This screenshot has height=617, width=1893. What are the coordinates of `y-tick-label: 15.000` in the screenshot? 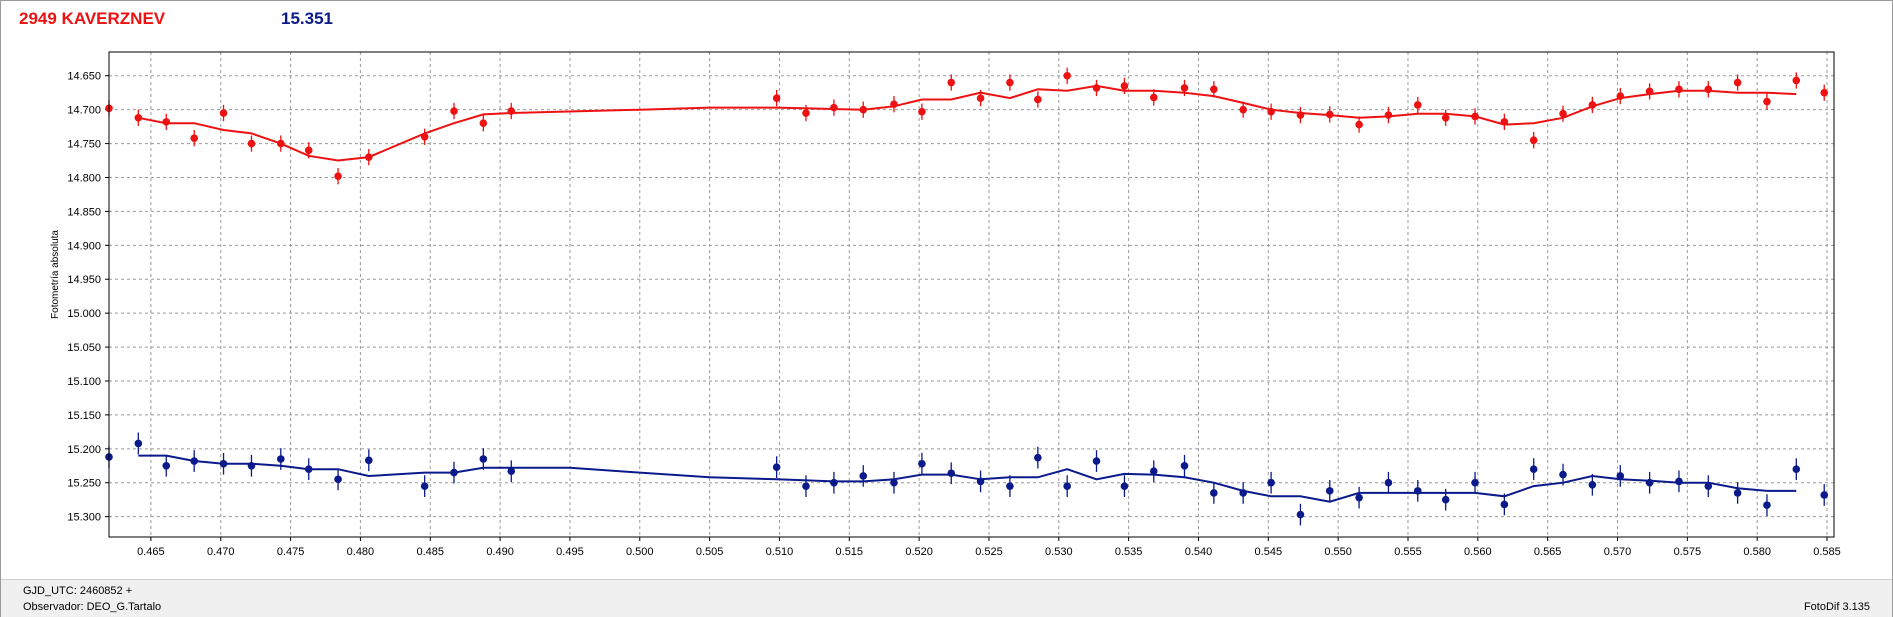 It's located at (84, 314).